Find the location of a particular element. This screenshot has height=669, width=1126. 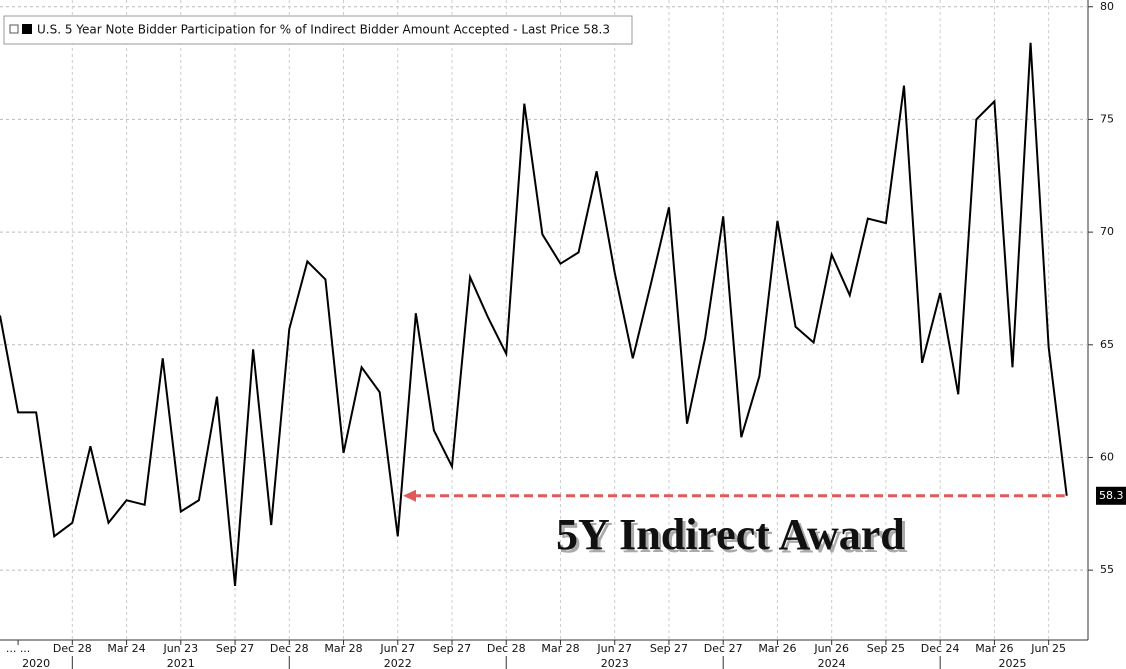

x-tick-label: Mar 24 is located at coordinates (126, 648).